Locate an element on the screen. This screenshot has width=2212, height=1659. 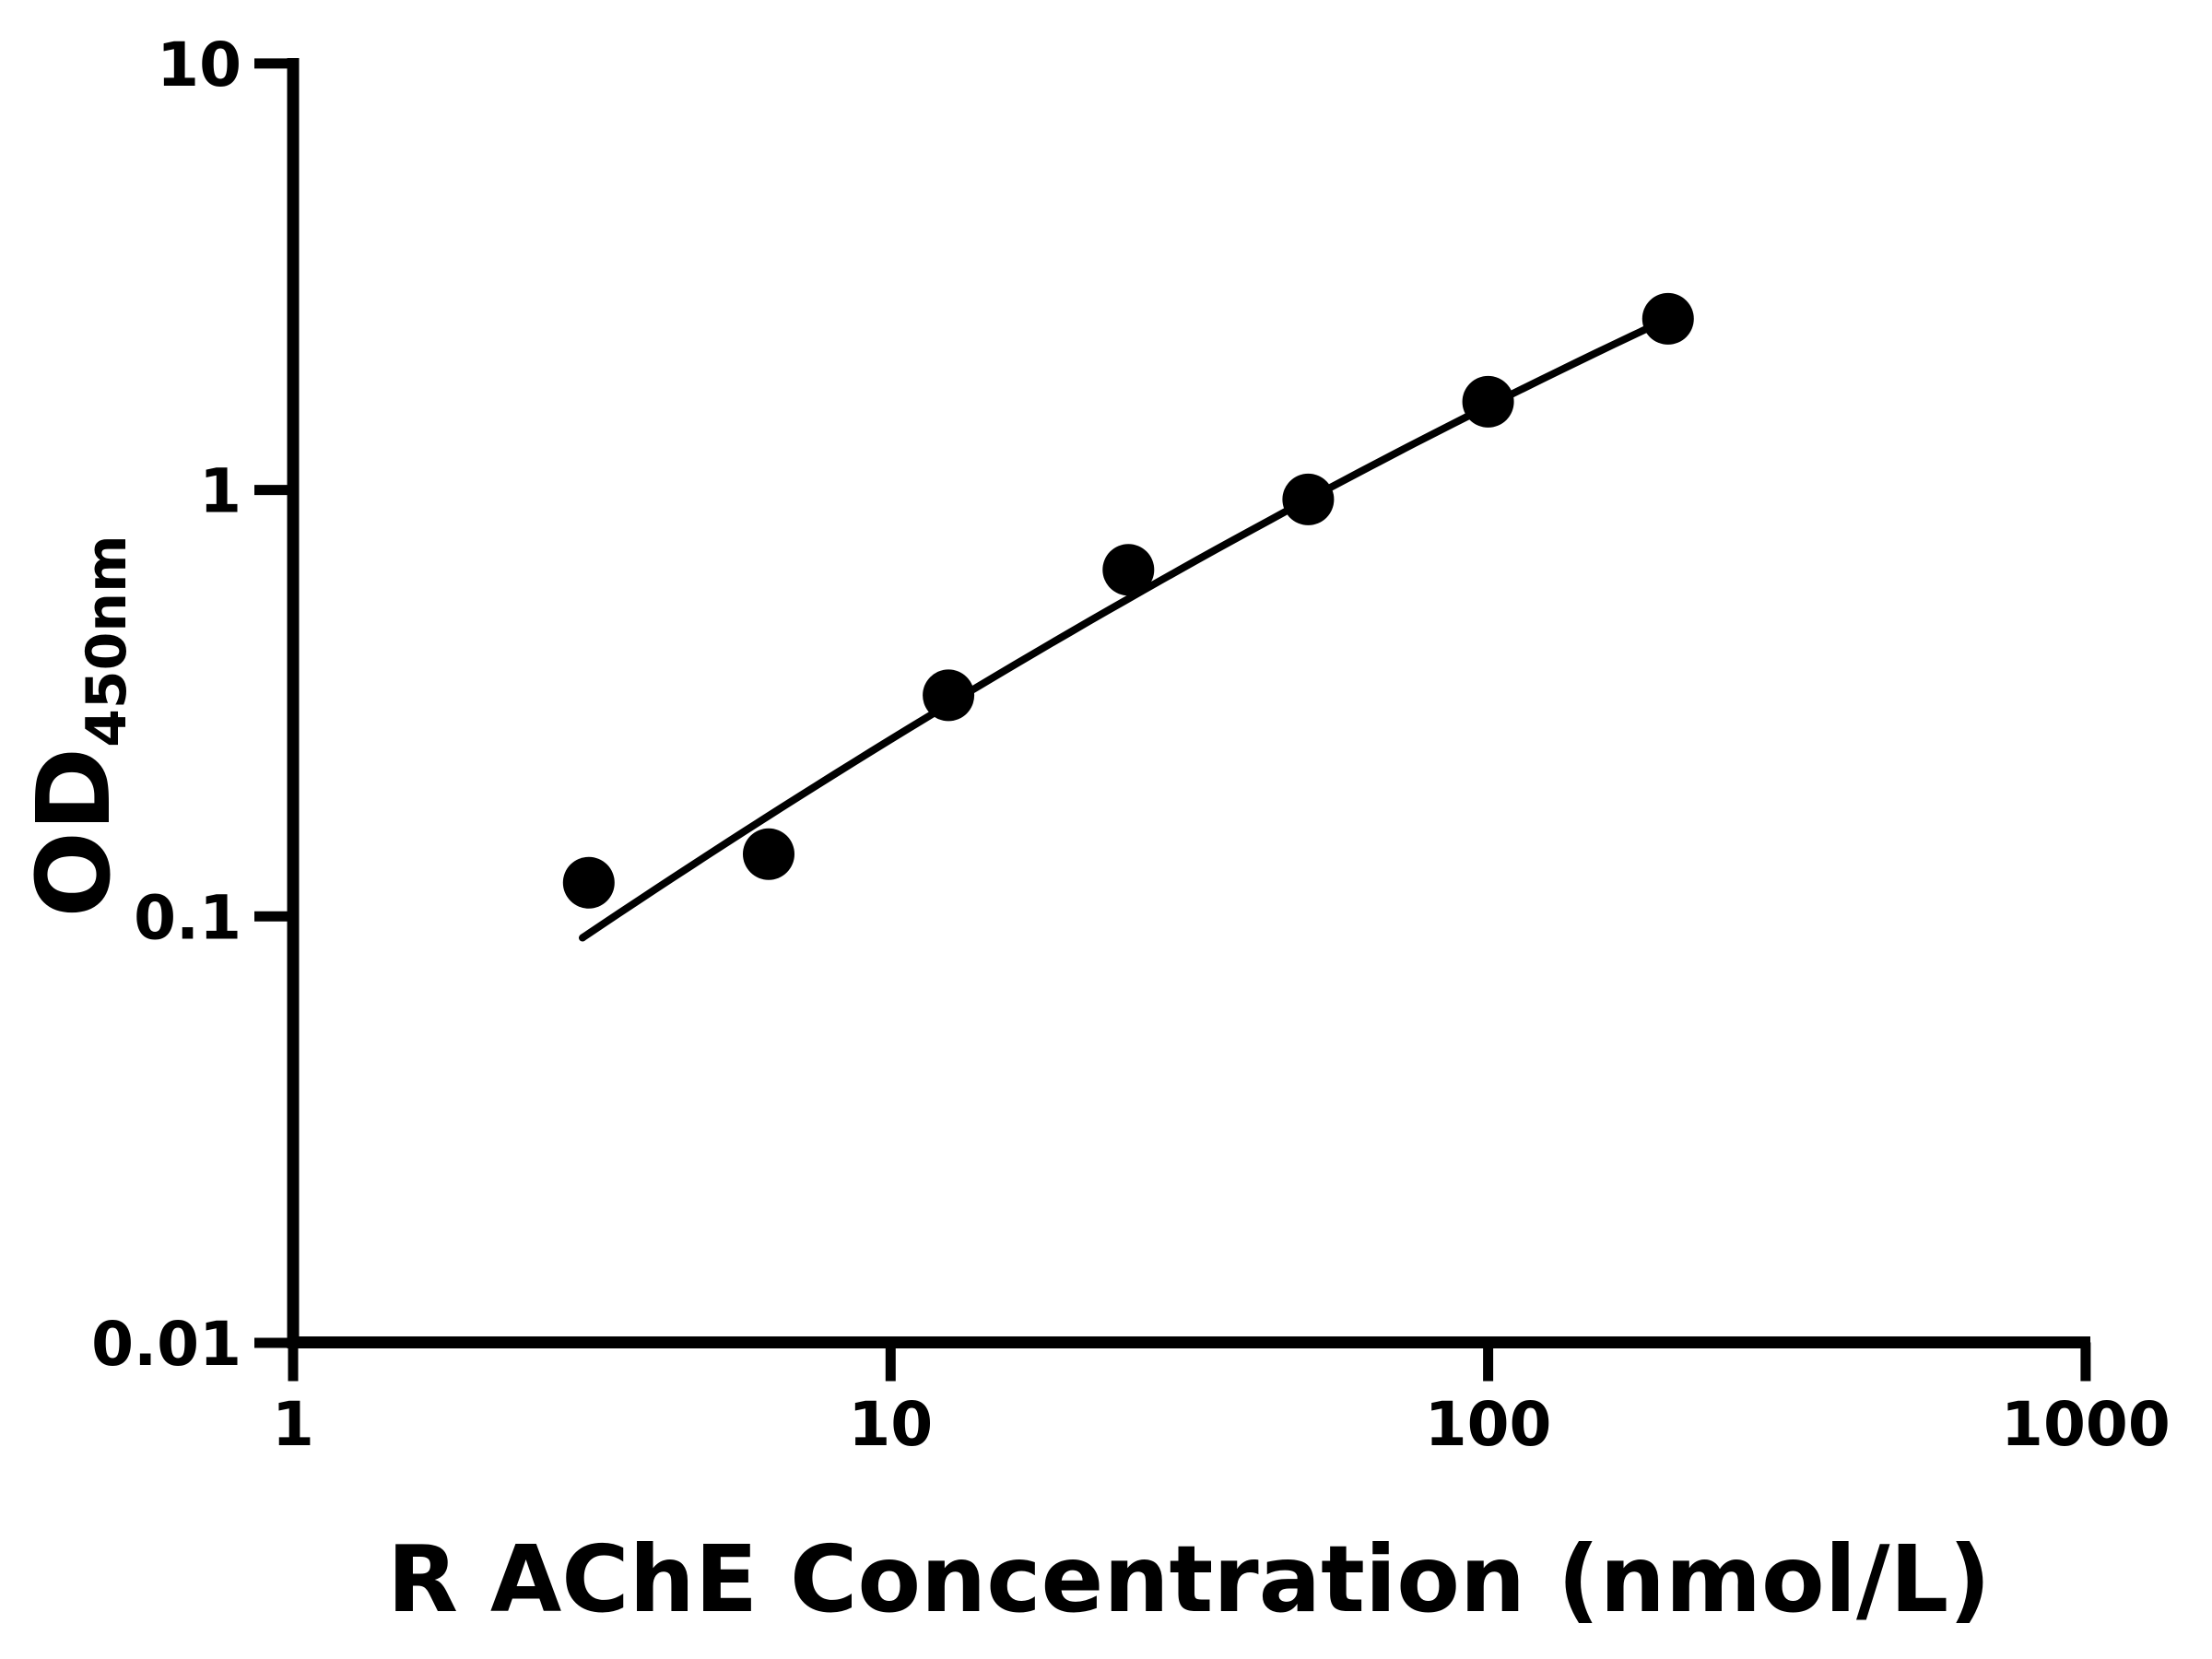
y-tick-label: 0.01 is located at coordinates (166, 1344).